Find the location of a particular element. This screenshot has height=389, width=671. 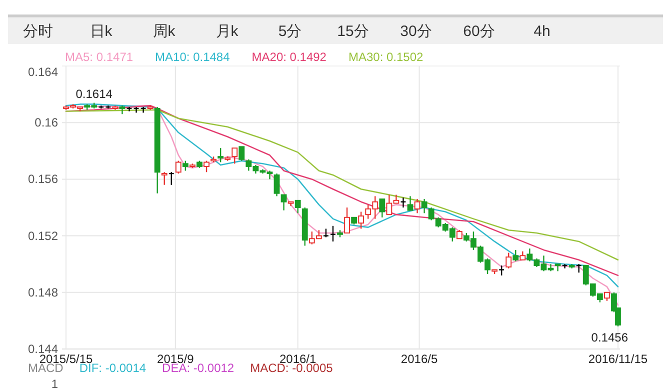

text: 1 is located at coordinates (54, 383).